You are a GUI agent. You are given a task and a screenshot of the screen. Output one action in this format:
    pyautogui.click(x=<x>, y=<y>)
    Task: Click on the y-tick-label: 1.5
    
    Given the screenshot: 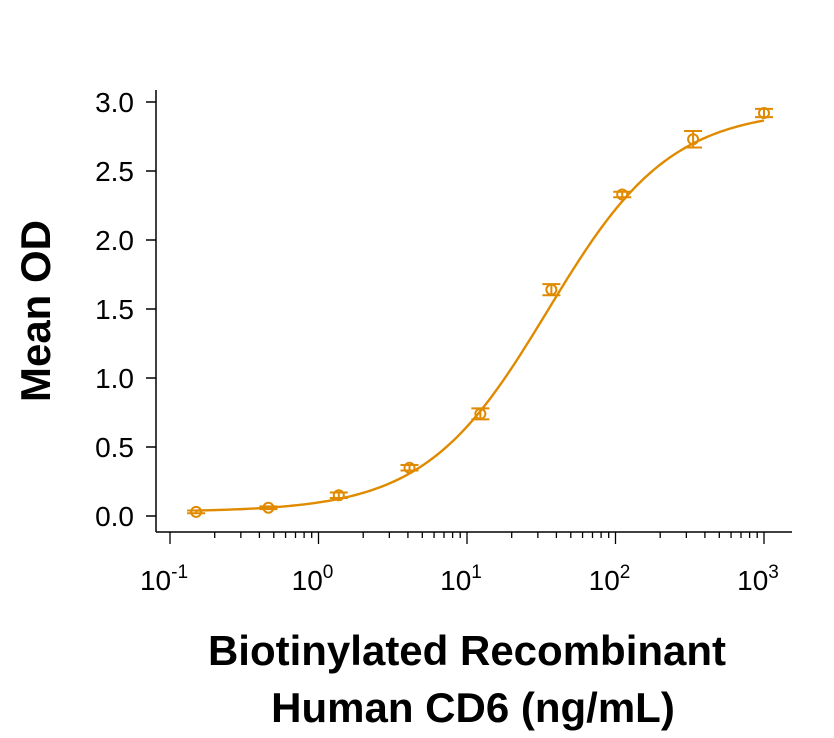 What is the action you would take?
    pyautogui.click(x=114, y=309)
    